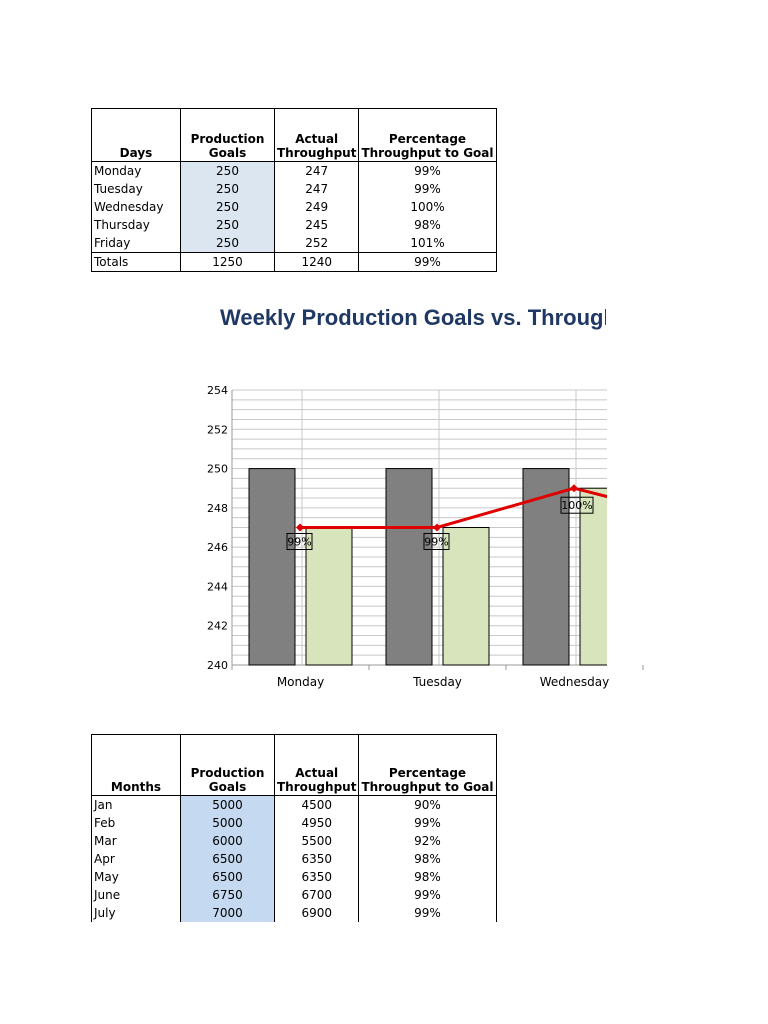 The height and width of the screenshot is (1024, 768). I want to click on data-label: 99%, so click(436, 542).